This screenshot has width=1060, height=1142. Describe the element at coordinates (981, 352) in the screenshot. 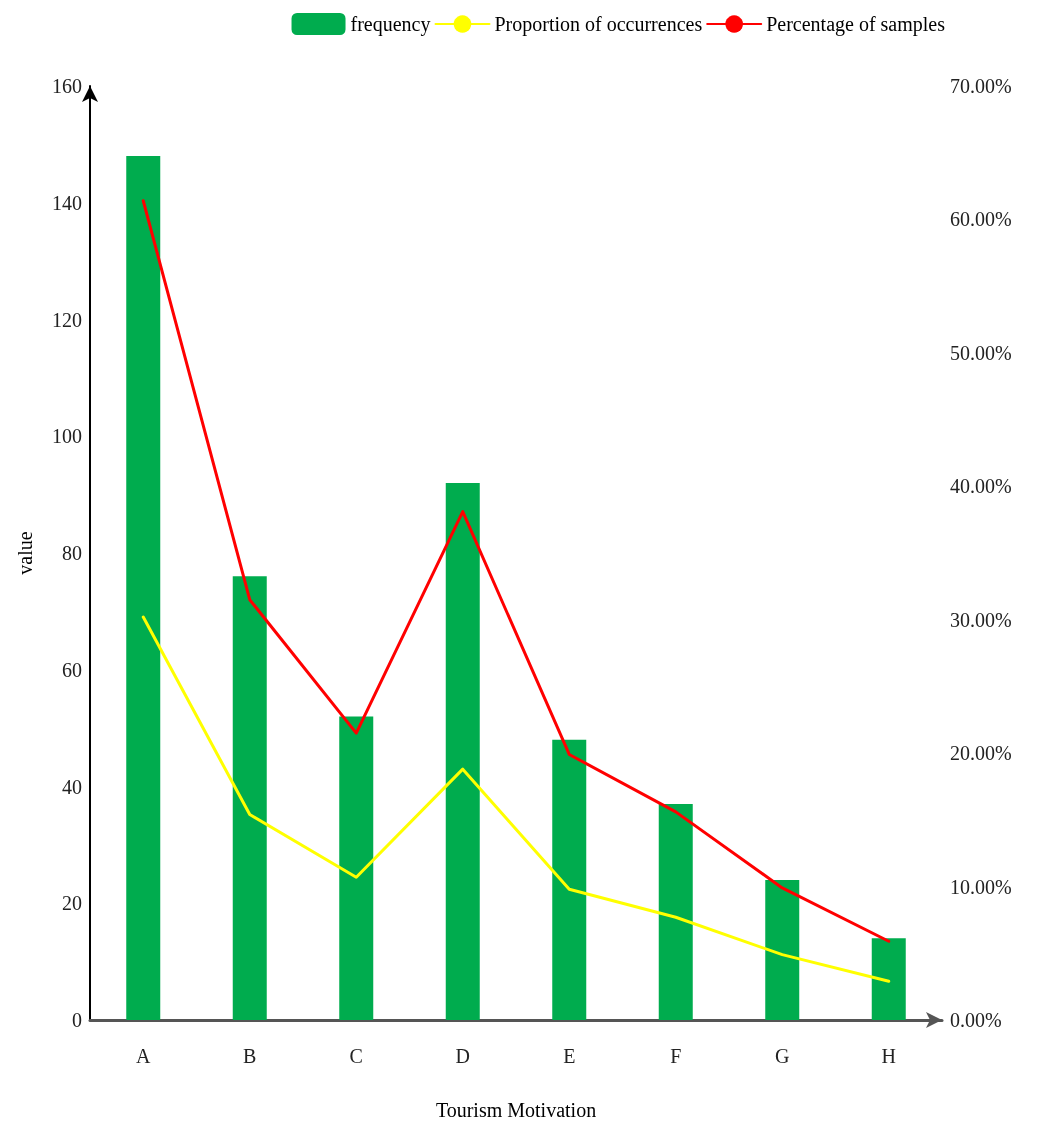

I see `y2-tick-label: 50.00%` at that location.